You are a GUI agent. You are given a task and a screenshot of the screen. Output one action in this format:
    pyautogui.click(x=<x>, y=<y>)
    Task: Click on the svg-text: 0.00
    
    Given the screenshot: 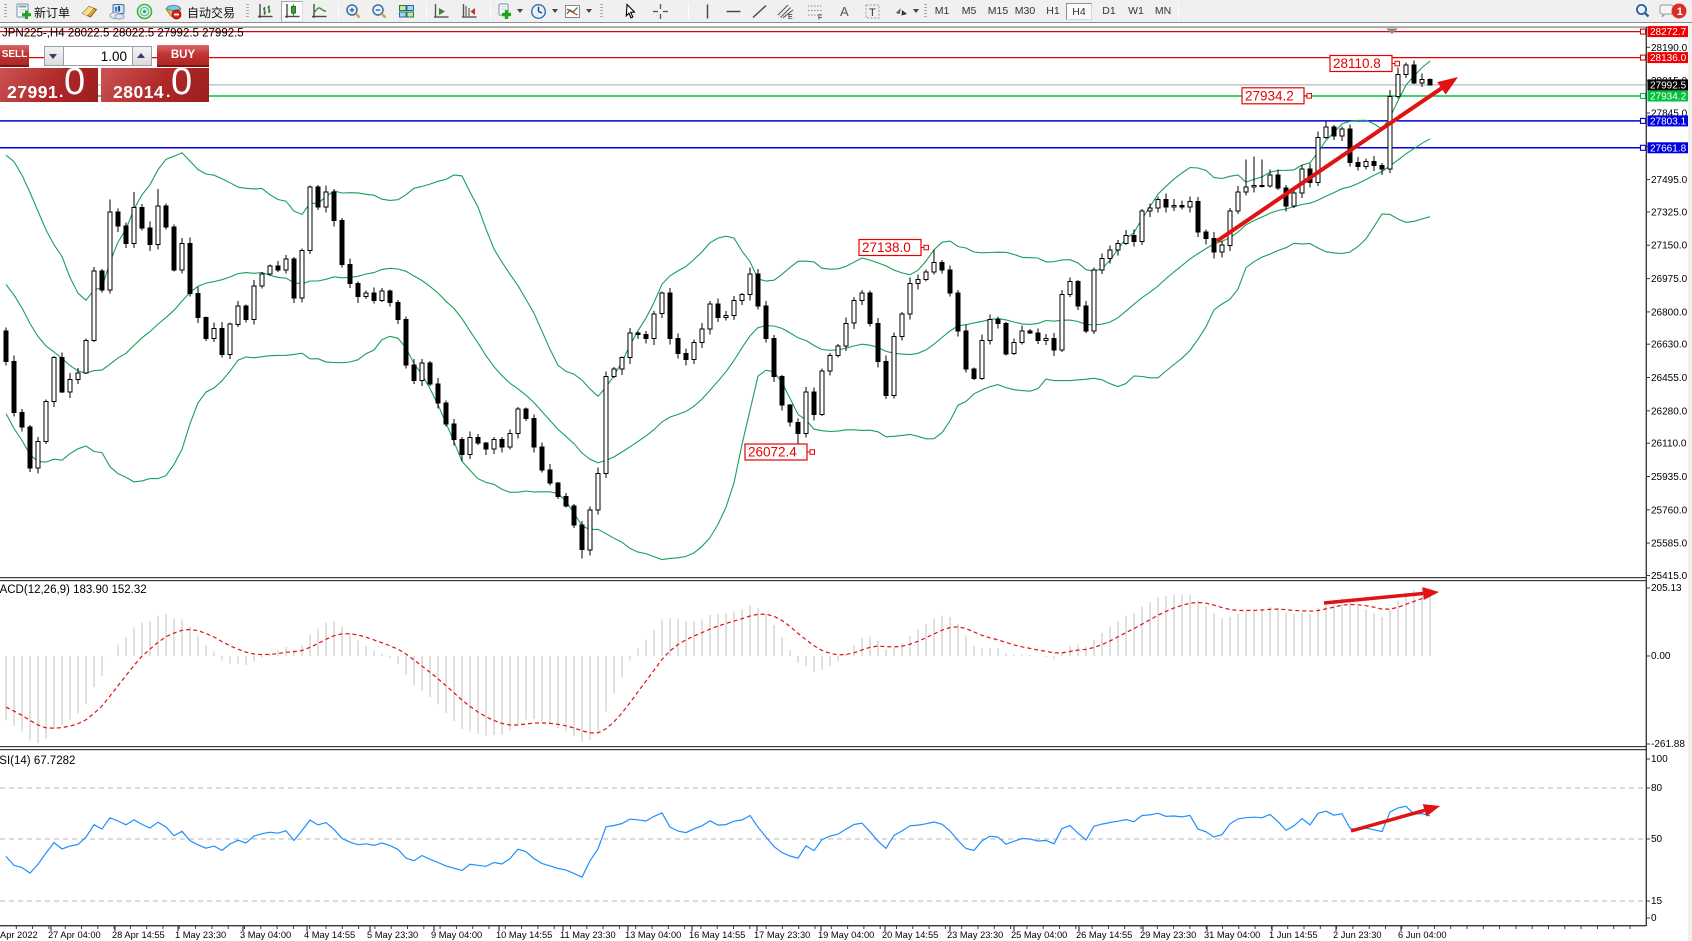 What is the action you would take?
    pyautogui.click(x=1661, y=656)
    